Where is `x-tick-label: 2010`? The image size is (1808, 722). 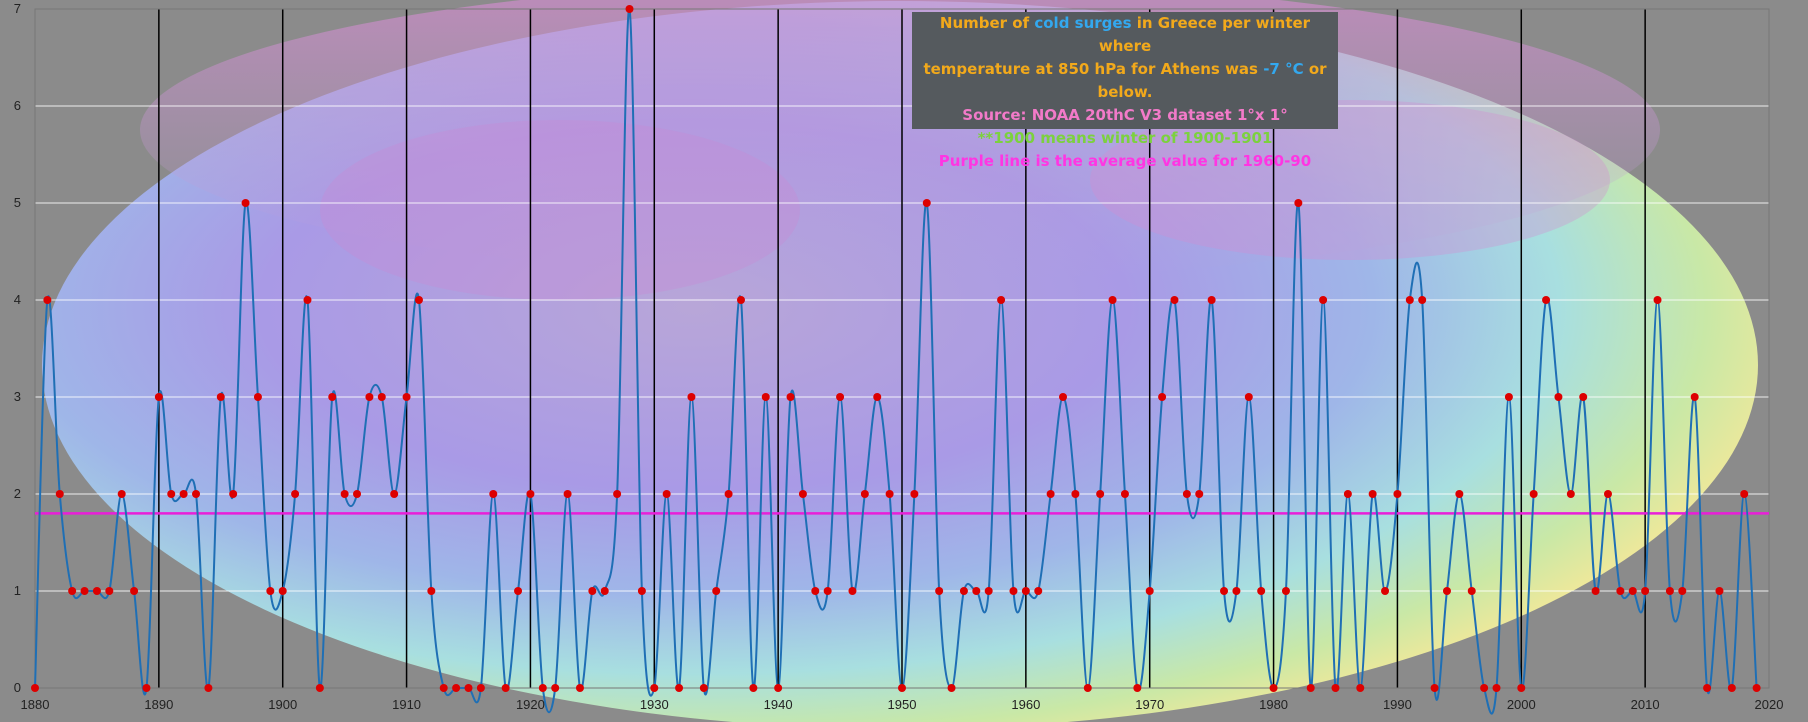 x-tick-label: 2010 is located at coordinates (1645, 704).